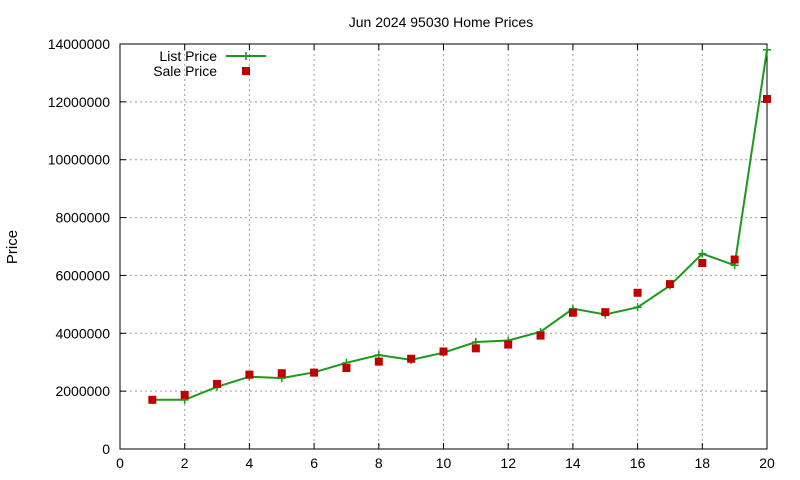 This screenshot has width=800, height=480. What do you see at coordinates (79, 102) in the screenshot?
I see `y-tick-label: 12000000` at bounding box center [79, 102].